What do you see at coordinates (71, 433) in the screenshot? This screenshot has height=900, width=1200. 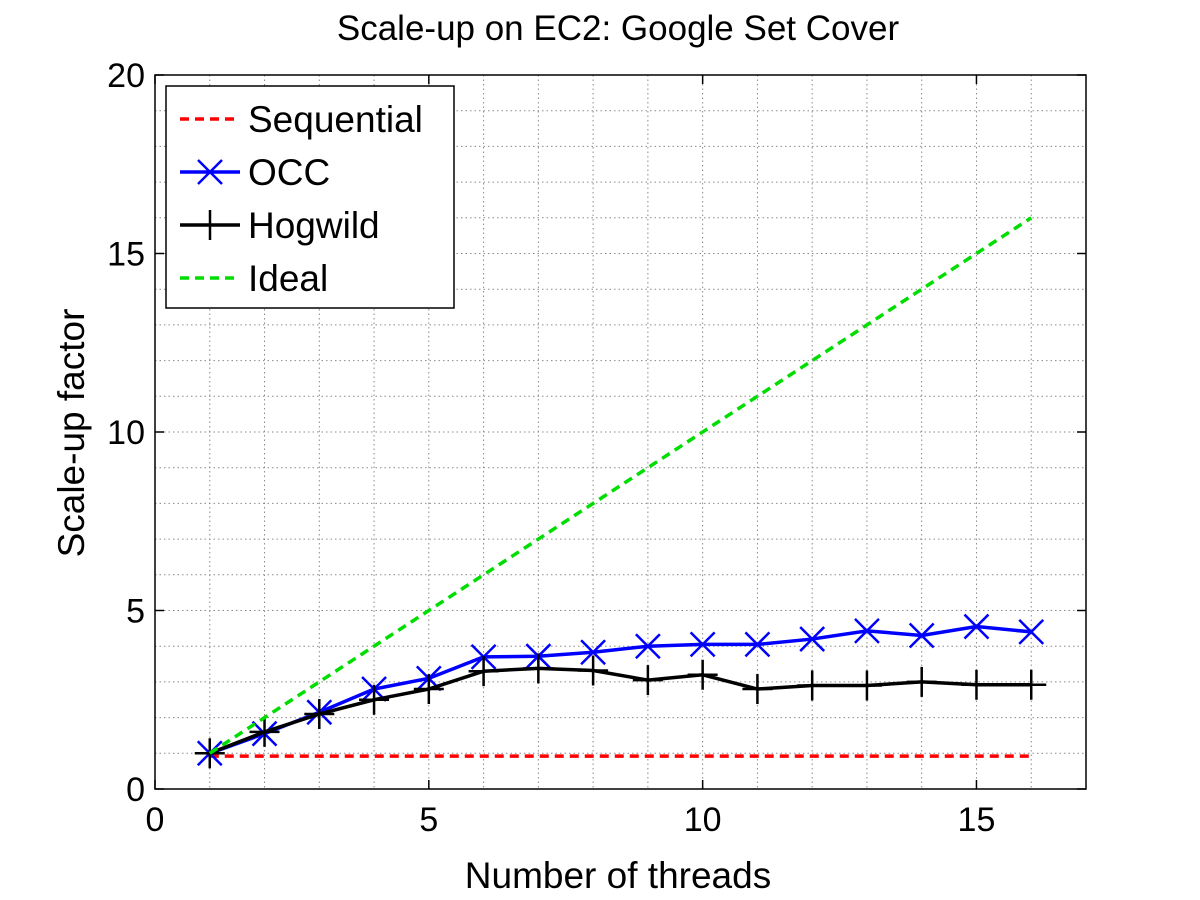 I see `y-axis-label: Scale-up factor` at bounding box center [71, 433].